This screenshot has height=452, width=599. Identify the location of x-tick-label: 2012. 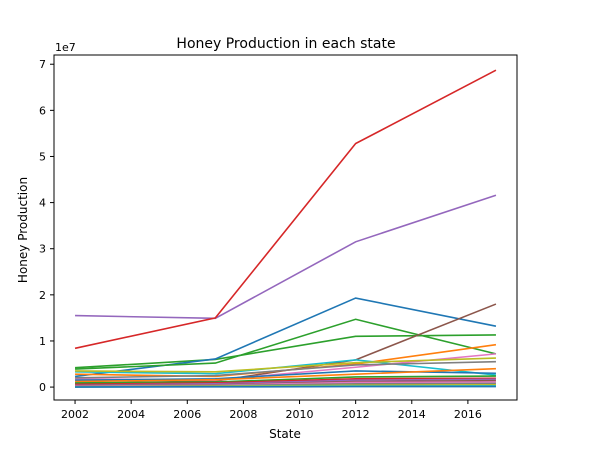
(356, 414).